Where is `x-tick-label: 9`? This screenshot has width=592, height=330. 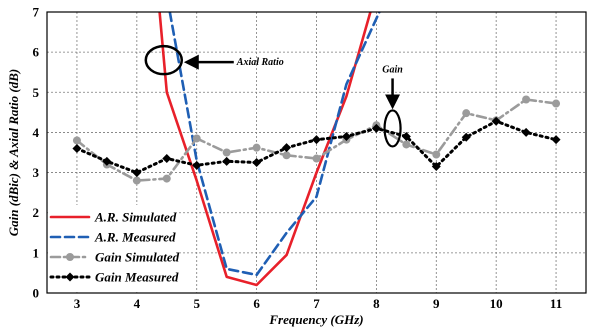 x-tick-label: 9 is located at coordinates (436, 303).